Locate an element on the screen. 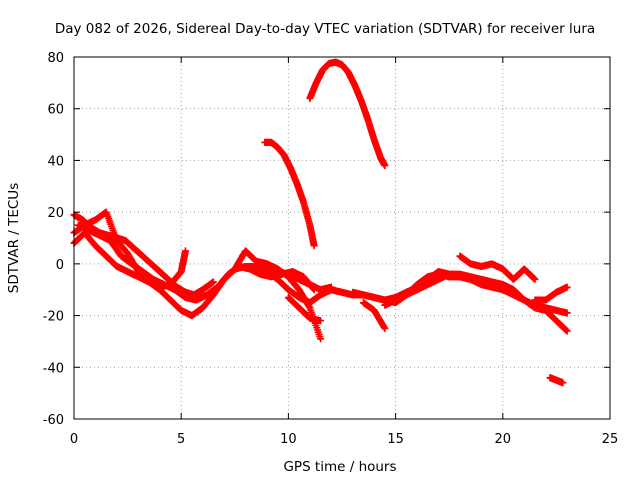 The width and height of the screenshot is (640, 485). y-tick-label: -60 is located at coordinates (53, 420).